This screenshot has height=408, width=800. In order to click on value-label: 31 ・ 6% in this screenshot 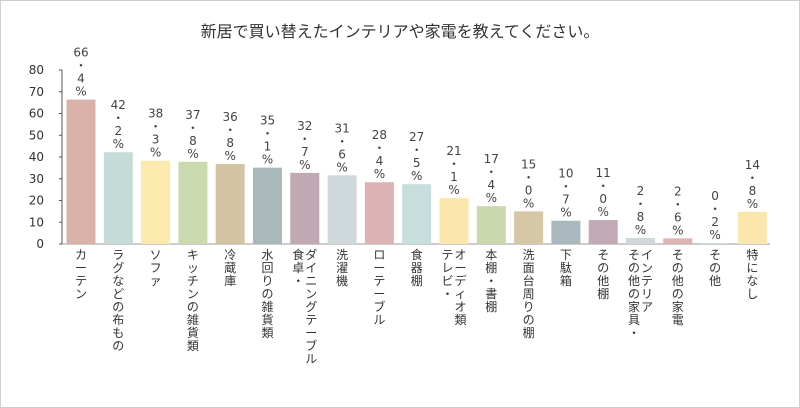, I will do `click(341, 147)`.